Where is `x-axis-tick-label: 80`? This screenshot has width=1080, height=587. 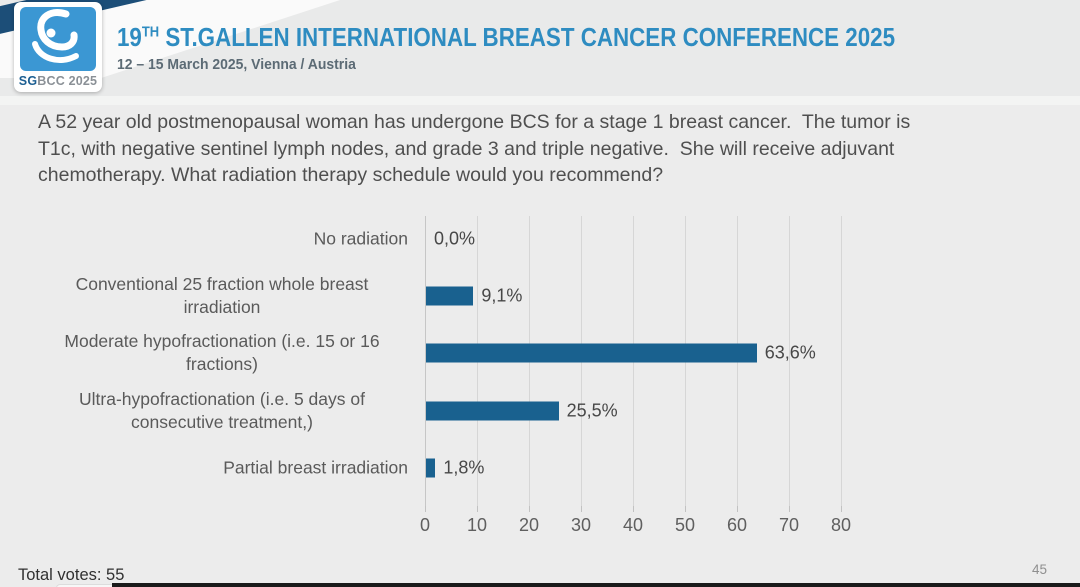 x-axis-tick-label: 80 is located at coordinates (841, 525).